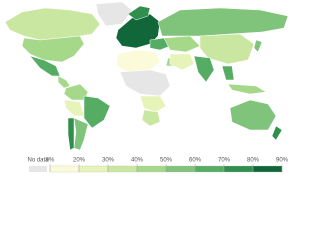 The width and height of the screenshot is (320, 240). Describe the element at coordinates (38, 161) in the screenshot. I see `no-data-label: No data` at that location.